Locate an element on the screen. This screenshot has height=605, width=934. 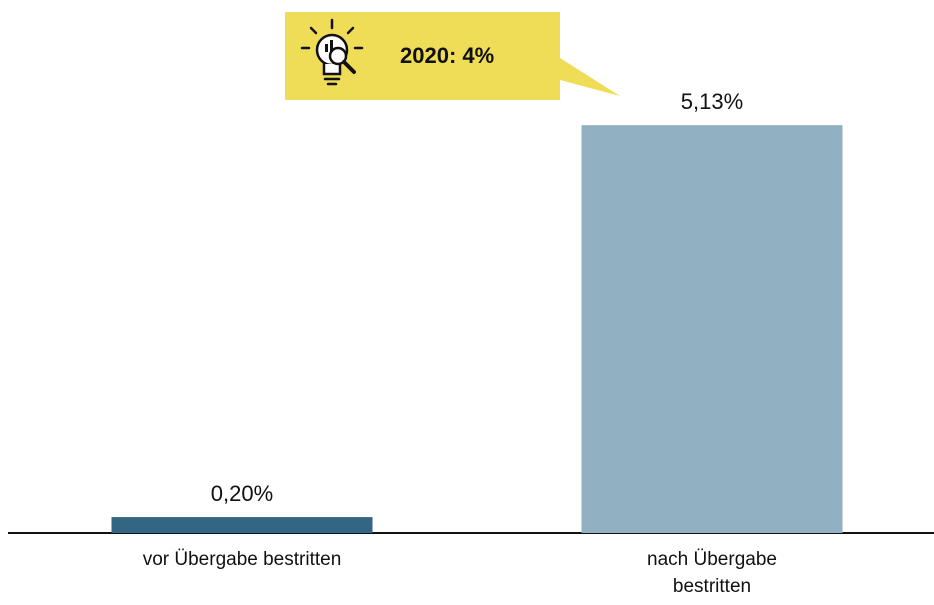
bar is located at coordinates (242, 525).